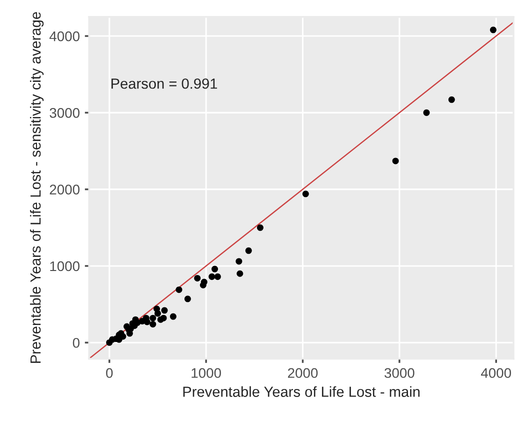 The width and height of the screenshot is (524, 422). What do you see at coordinates (303, 373) in the screenshot?
I see `x-tick-label: 2000` at bounding box center [303, 373].